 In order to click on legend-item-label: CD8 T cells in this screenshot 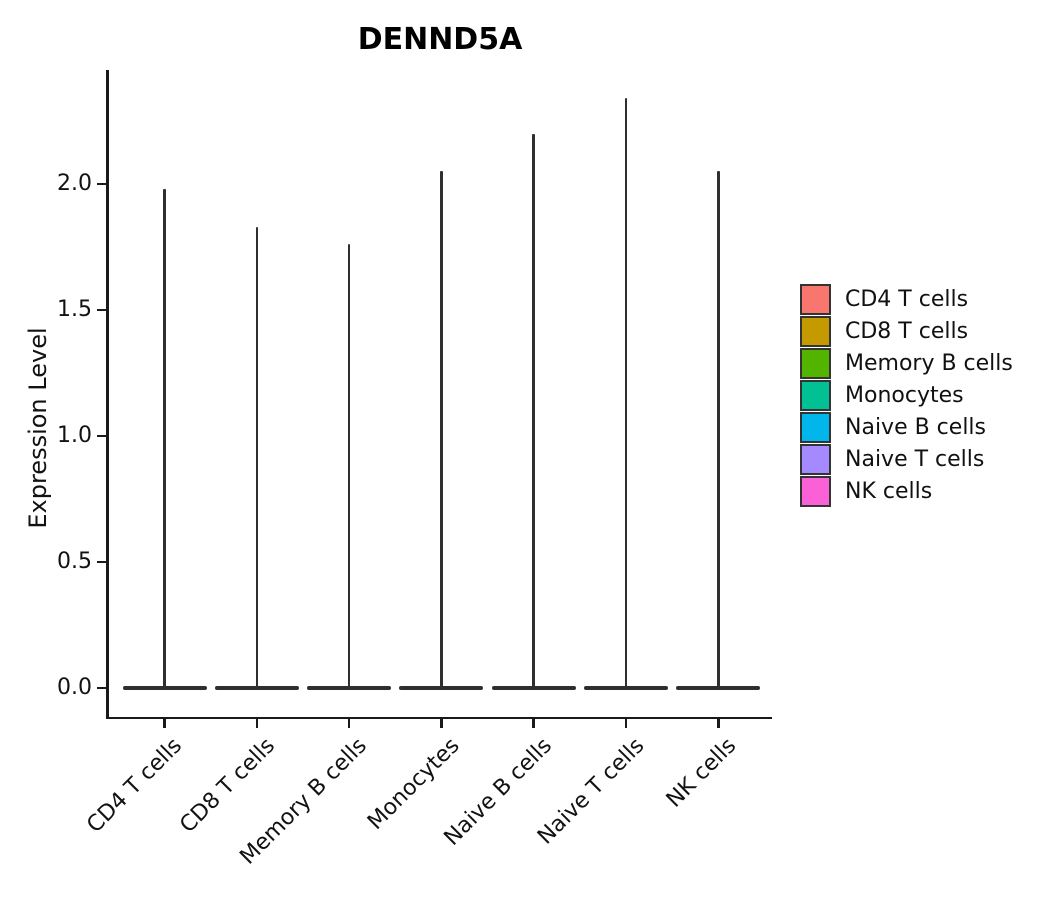, I will do `click(907, 331)`.